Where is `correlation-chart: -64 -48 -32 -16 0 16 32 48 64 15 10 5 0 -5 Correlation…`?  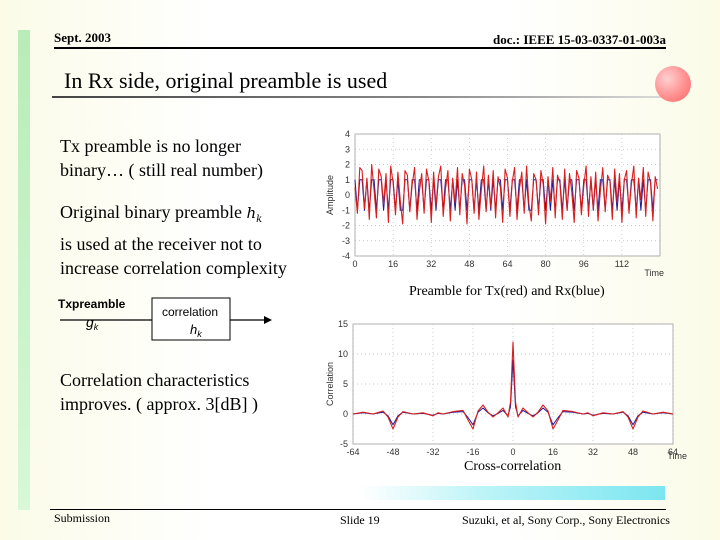
correlation-chart: -64 -48 -32 -16 0 16 32 48 64 15 10 5 0 -5 Correlation… is located at coordinates (506, 390).